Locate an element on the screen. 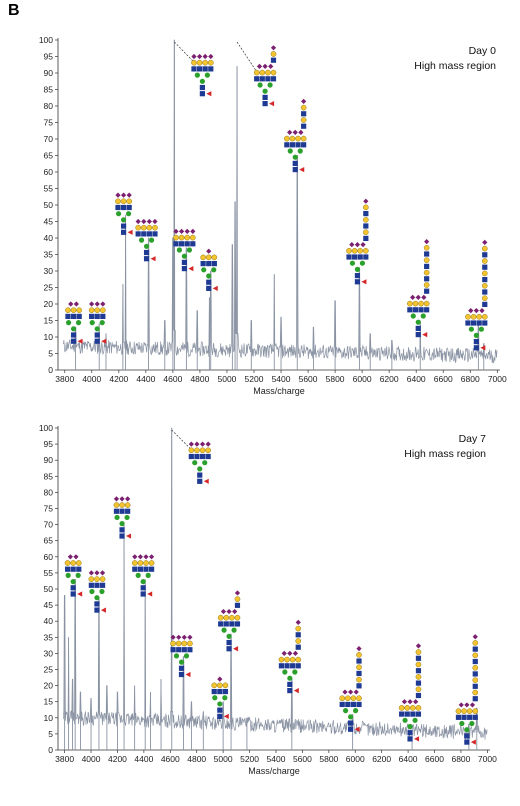  y-tick-label: 20 is located at coordinates (49, 304).